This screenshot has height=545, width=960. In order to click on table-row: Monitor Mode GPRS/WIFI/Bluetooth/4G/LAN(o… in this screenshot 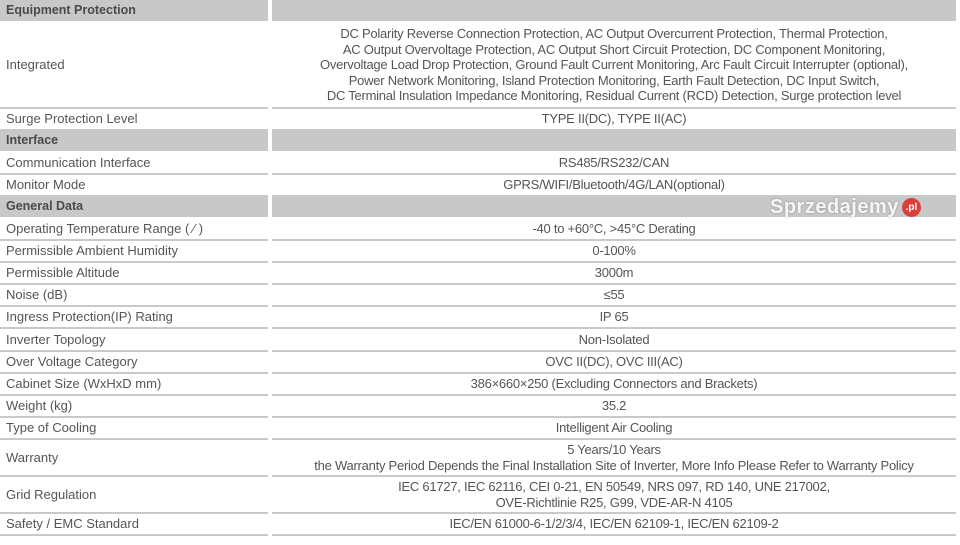, I will do `click(478, 186)`.